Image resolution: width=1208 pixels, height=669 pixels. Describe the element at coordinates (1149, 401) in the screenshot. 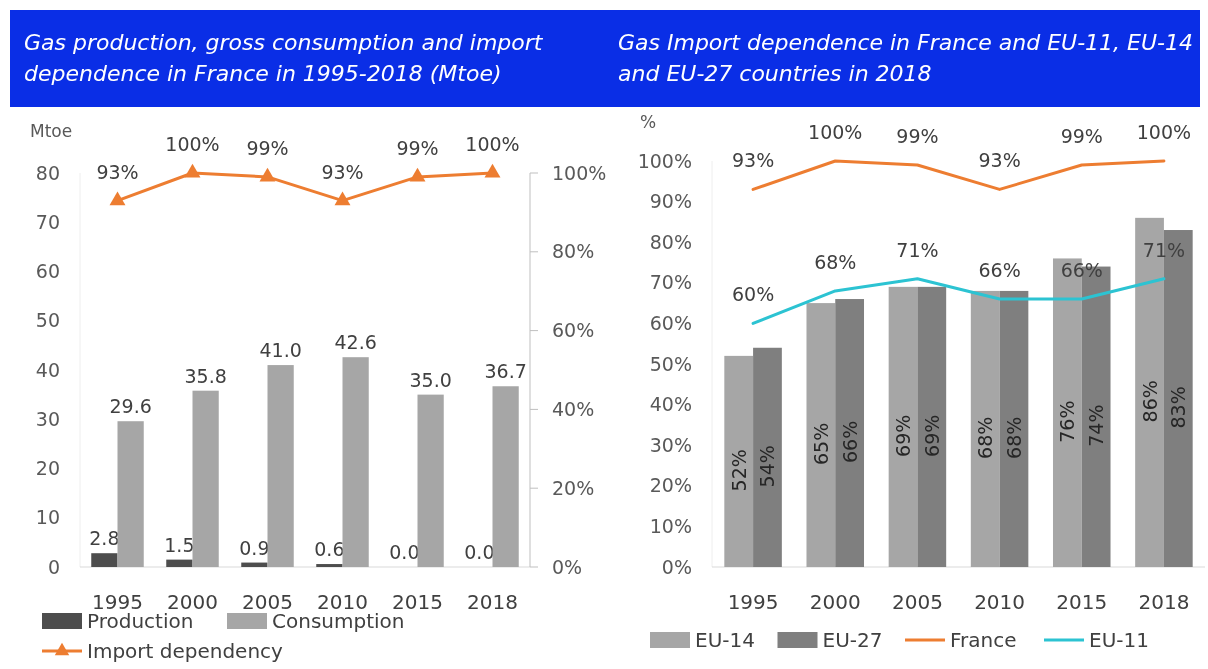

I see `data-label: 86%` at that location.